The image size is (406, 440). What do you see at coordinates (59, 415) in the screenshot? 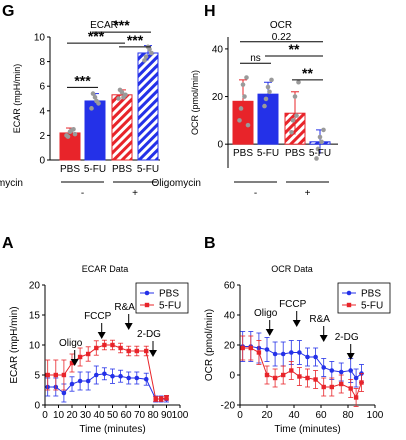
I see `x-tick-label: 10` at bounding box center [59, 415].